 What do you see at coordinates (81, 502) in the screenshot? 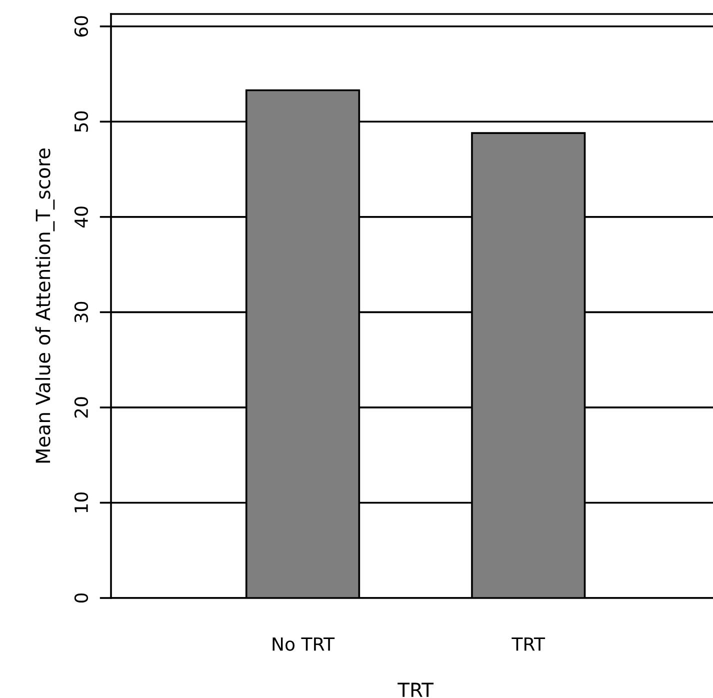
I see `y-tick-label: 10` at bounding box center [81, 502].